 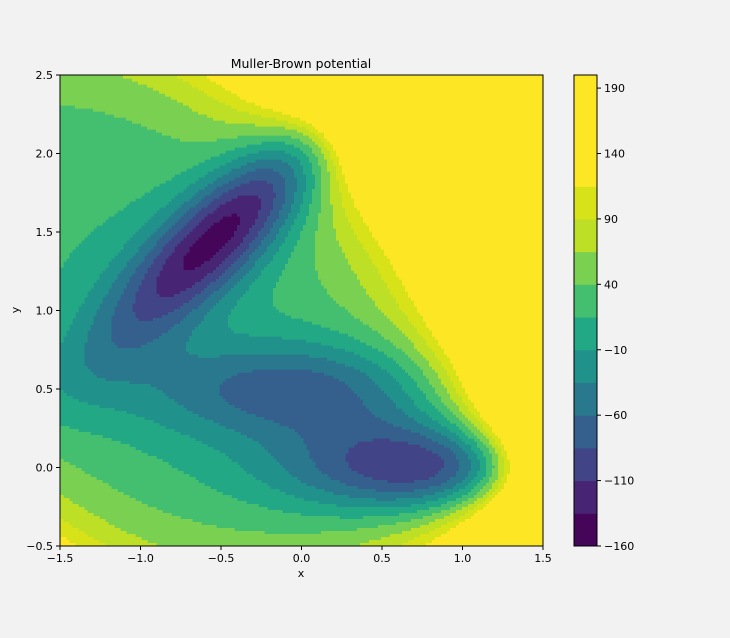 I want to click on colorbar-tick-label: −160, so click(x=619, y=546).